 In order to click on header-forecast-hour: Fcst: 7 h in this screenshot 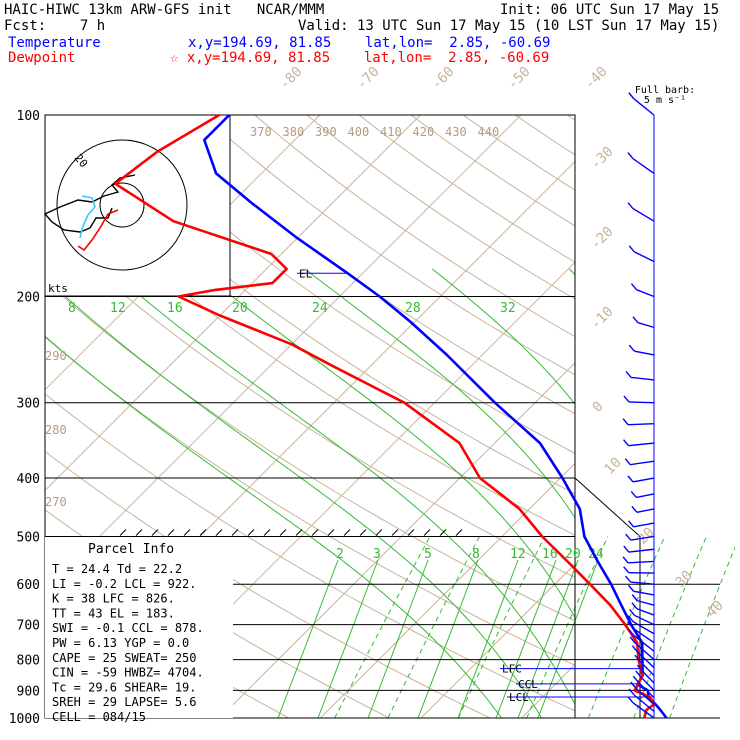, I will do `click(55, 26)`.